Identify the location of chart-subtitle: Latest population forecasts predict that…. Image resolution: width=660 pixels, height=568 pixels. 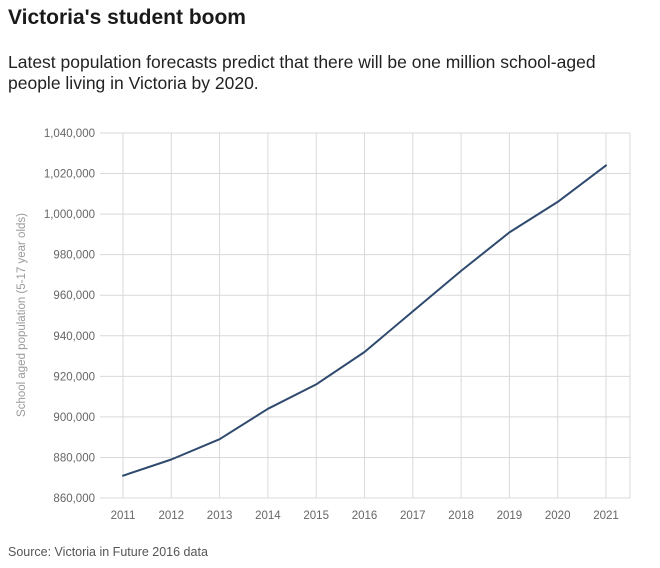
(302, 72).